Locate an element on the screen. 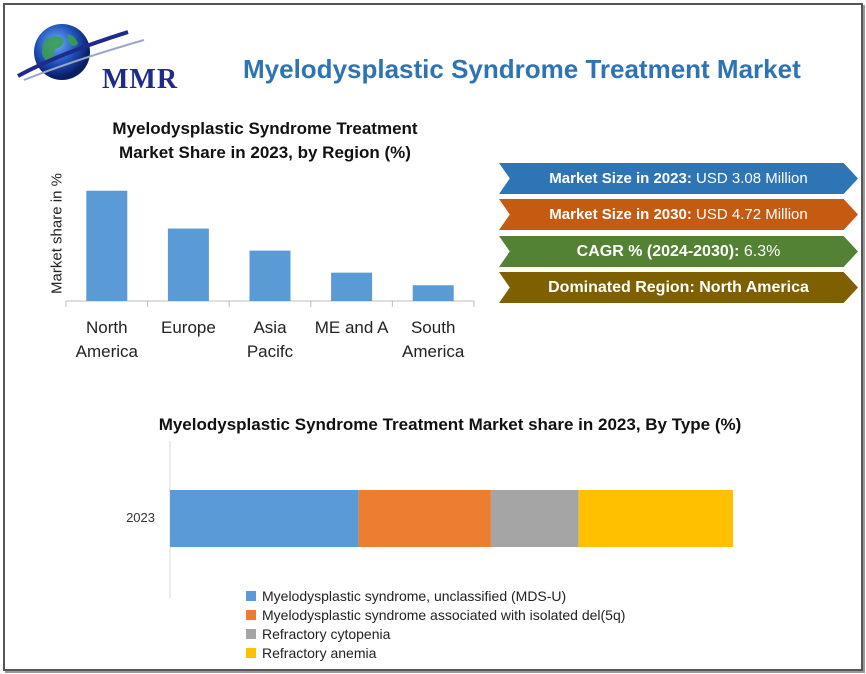 The image size is (866, 674). region-category-label: Europe is located at coordinates (188, 327).